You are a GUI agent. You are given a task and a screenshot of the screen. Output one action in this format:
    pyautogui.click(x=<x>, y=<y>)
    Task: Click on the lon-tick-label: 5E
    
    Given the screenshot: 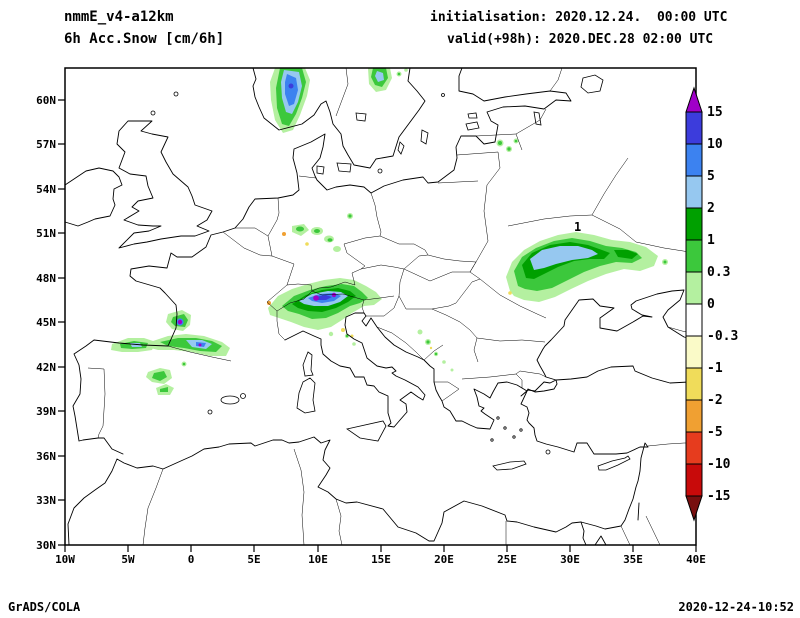 What is the action you would take?
    pyautogui.click(x=253, y=559)
    